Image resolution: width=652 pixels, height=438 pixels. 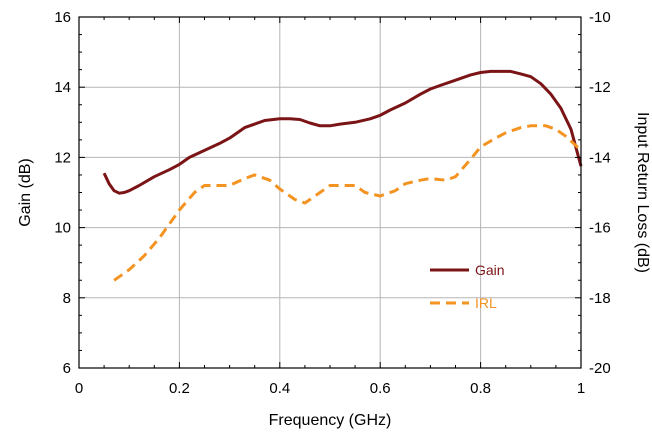 I want to click on y-tick-label-left: 12, so click(x=62, y=157).